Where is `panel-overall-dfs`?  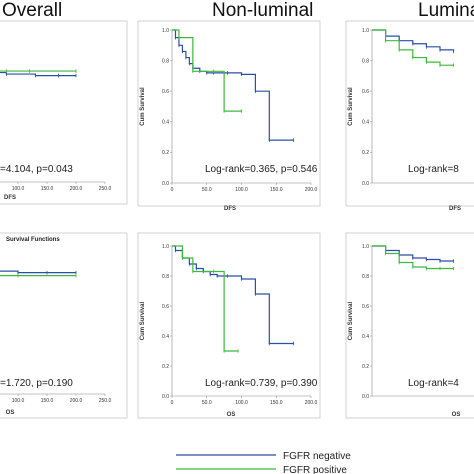 panel-overall-dfs is located at coordinates (64, 112).